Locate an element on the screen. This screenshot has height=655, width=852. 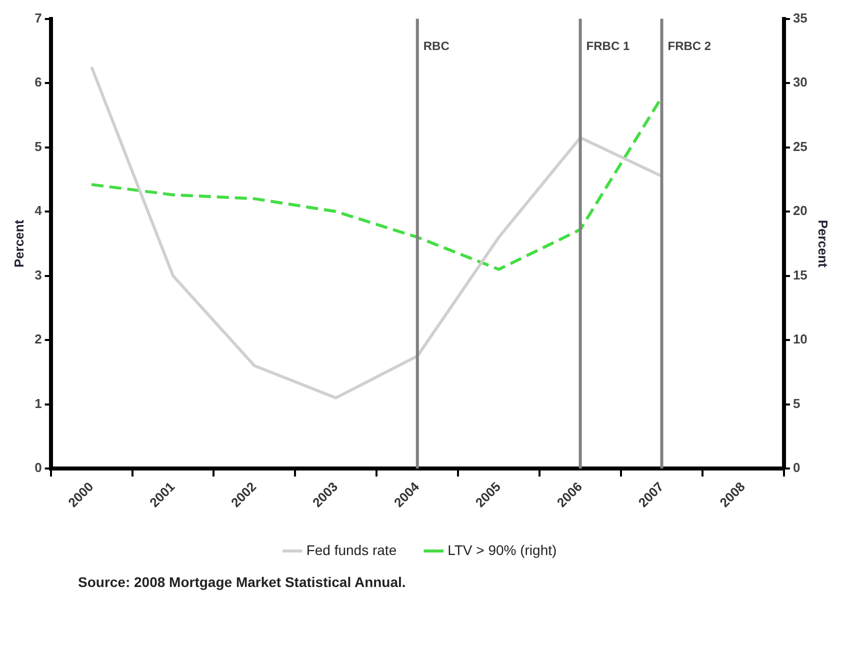
ref-line-label: RBC is located at coordinates (436, 46).